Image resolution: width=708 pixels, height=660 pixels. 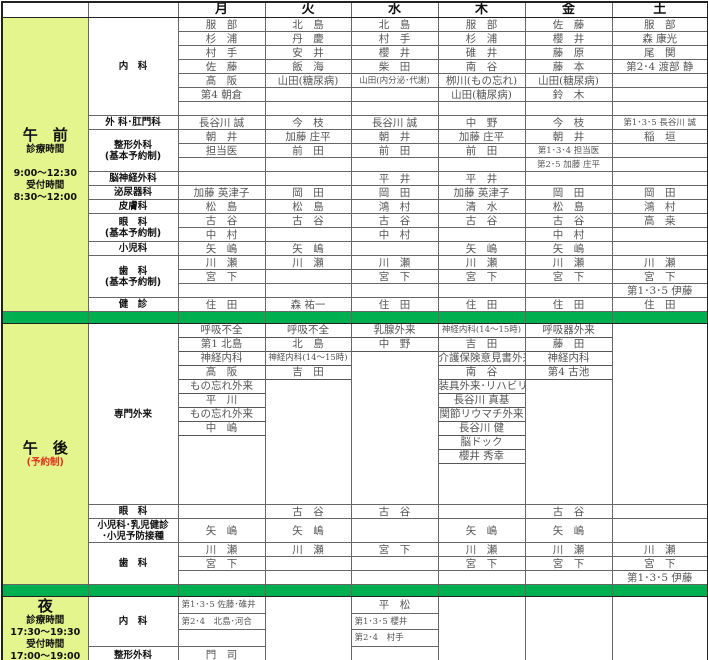 I want to click on schedule-row: 第4 朝倉 山田(糖尿病) 鈴 木, so click(x=355, y=94).